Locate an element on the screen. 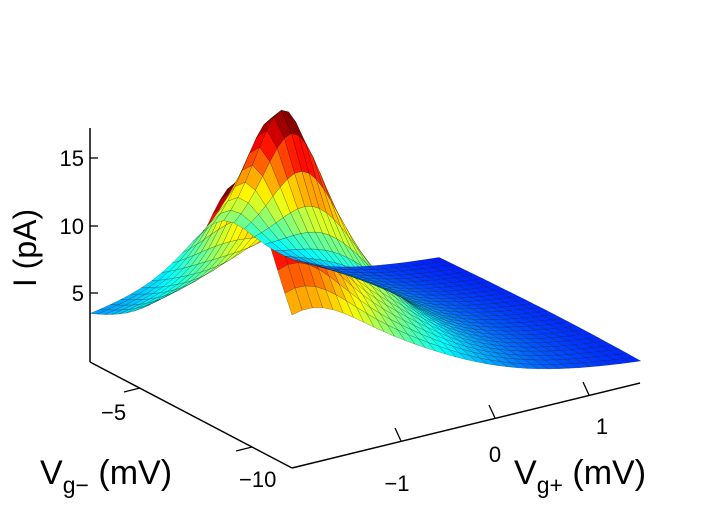 The image size is (706, 530). vg-plus-tick-label: 0 is located at coordinates (495, 454).